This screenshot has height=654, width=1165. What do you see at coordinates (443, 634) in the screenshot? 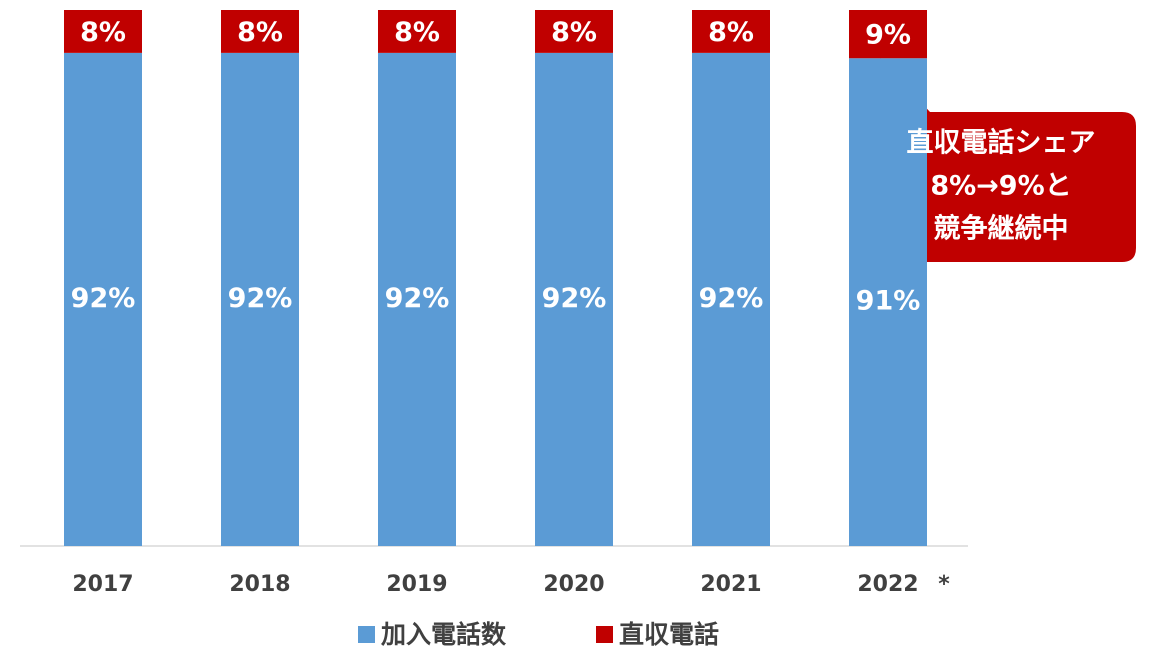
I see `legend-label: 加入電話数` at bounding box center [443, 634].